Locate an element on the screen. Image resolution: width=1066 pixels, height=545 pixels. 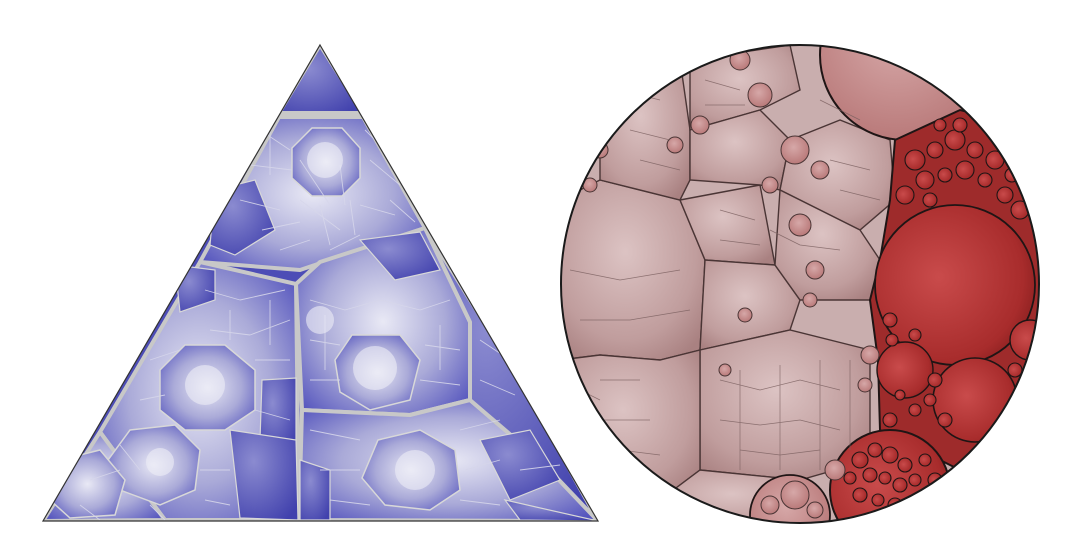
mauve-cluster is located at coordinates (790, 498).